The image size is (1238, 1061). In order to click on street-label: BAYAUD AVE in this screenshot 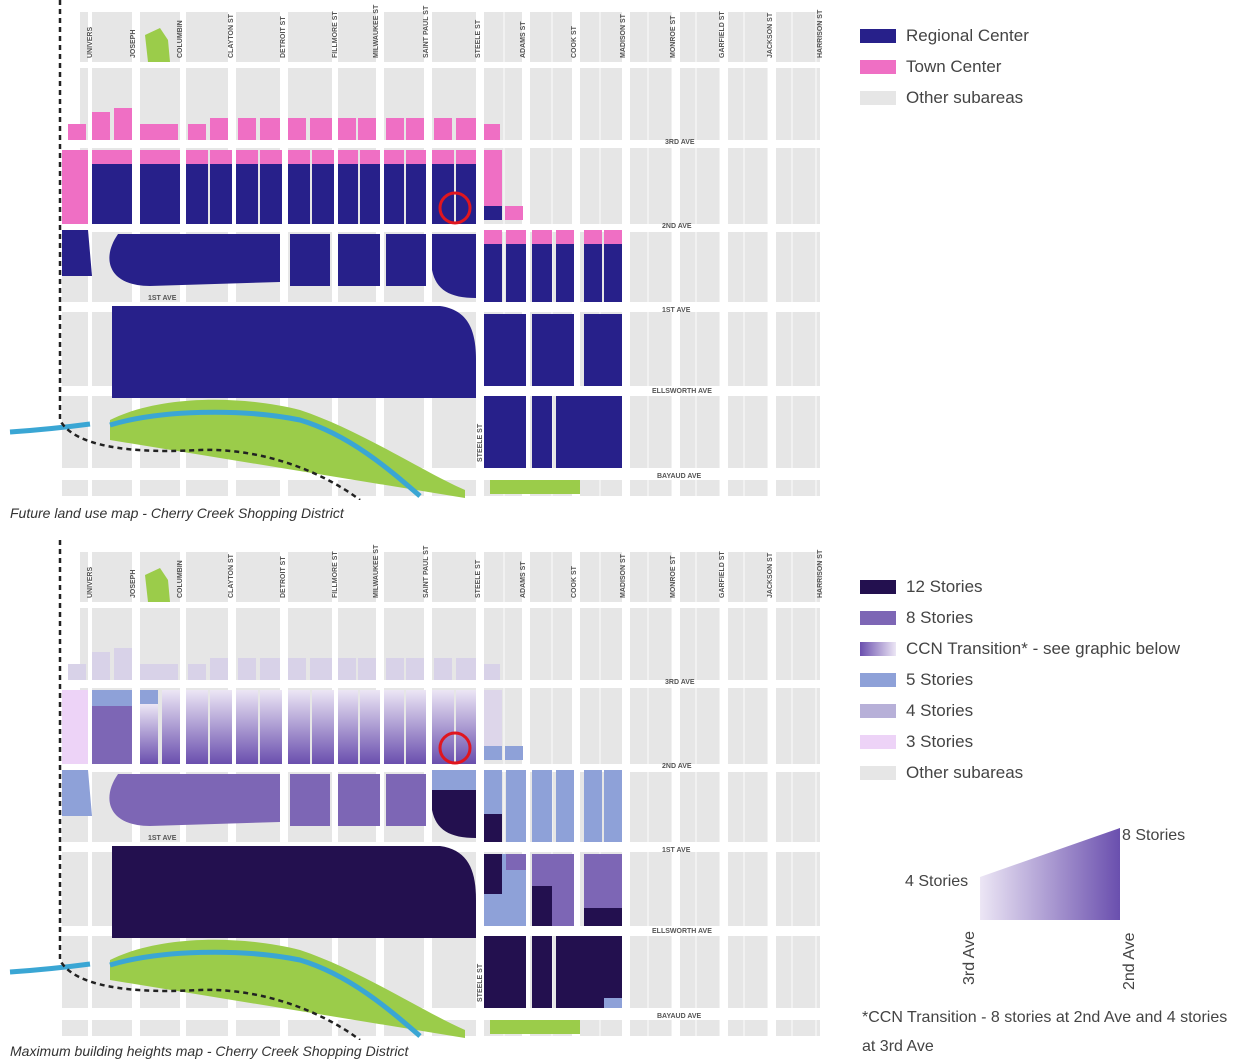, I will do `click(679, 1016)`.